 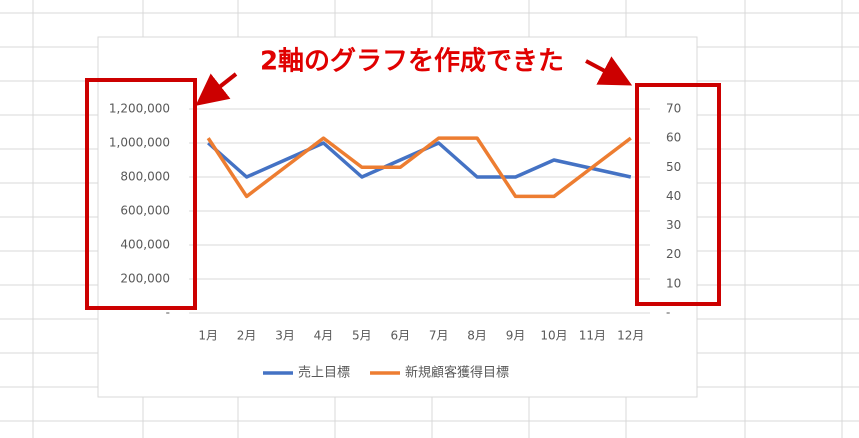 I want to click on y-tick-label: -, so click(x=168, y=313).